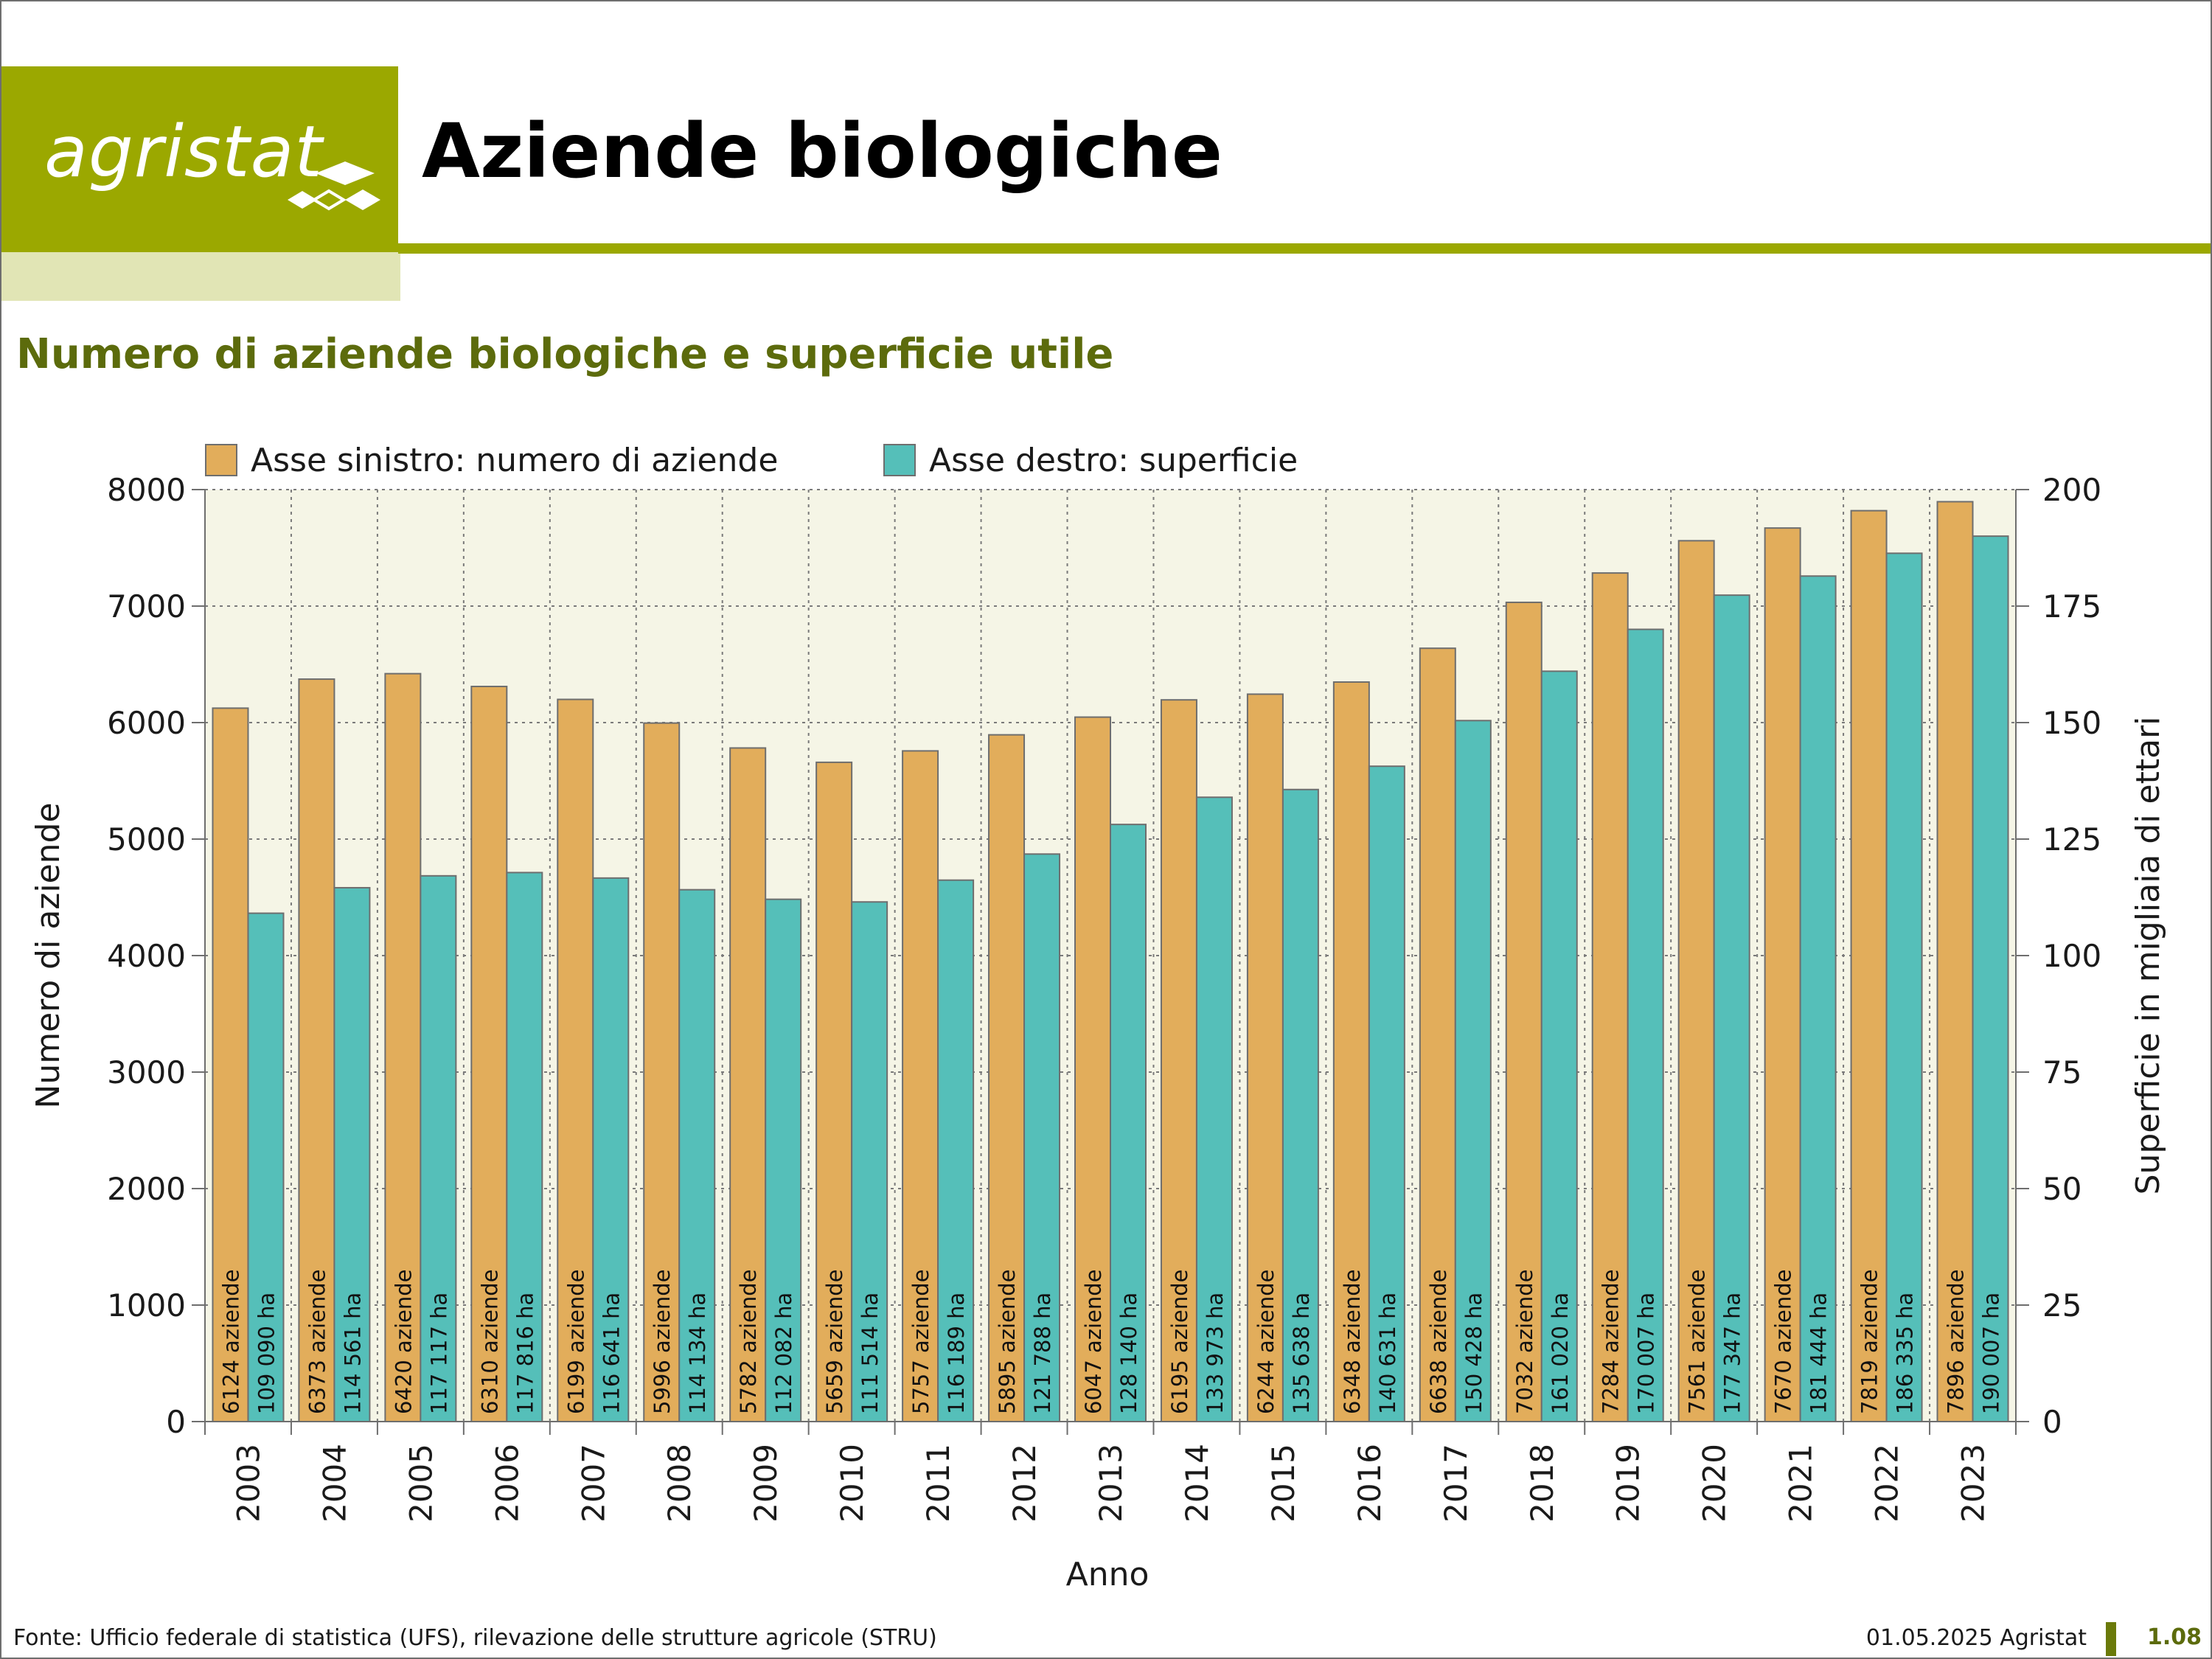  I want to click on data-label-aziende: 6199 aziende, so click(575, 1341).